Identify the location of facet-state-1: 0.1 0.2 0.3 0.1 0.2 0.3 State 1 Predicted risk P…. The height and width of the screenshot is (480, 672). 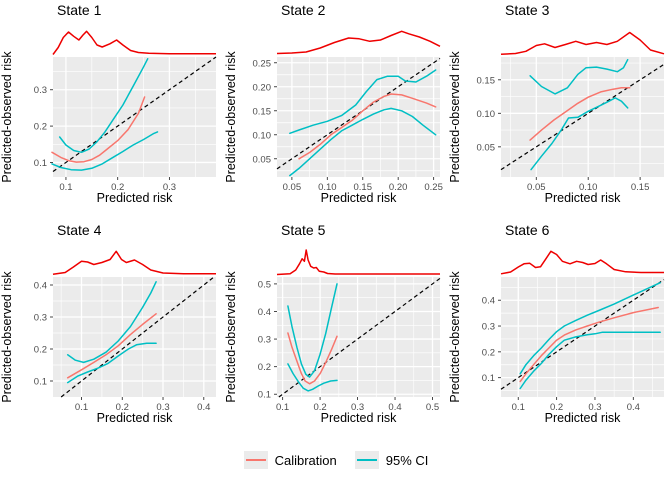
(108, 103).